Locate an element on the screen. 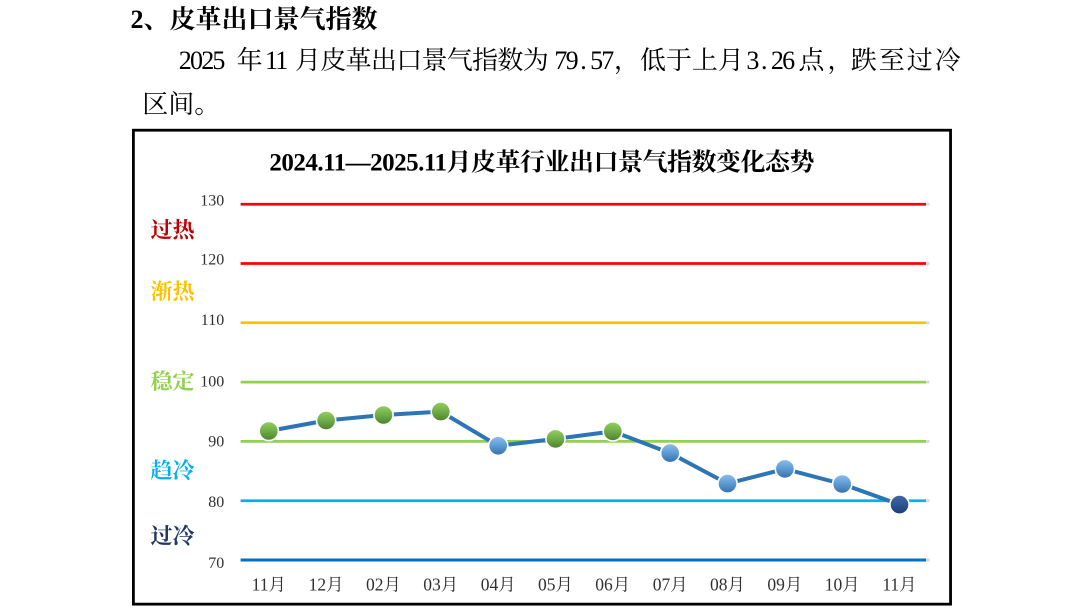 Image resolution: width=1084 pixels, height=611 pixels. svg-text: 120 is located at coordinates (212, 260).